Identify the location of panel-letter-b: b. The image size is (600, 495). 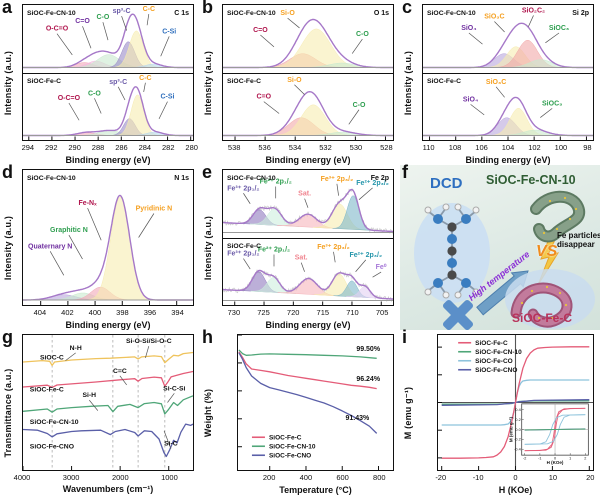
(207, 8).